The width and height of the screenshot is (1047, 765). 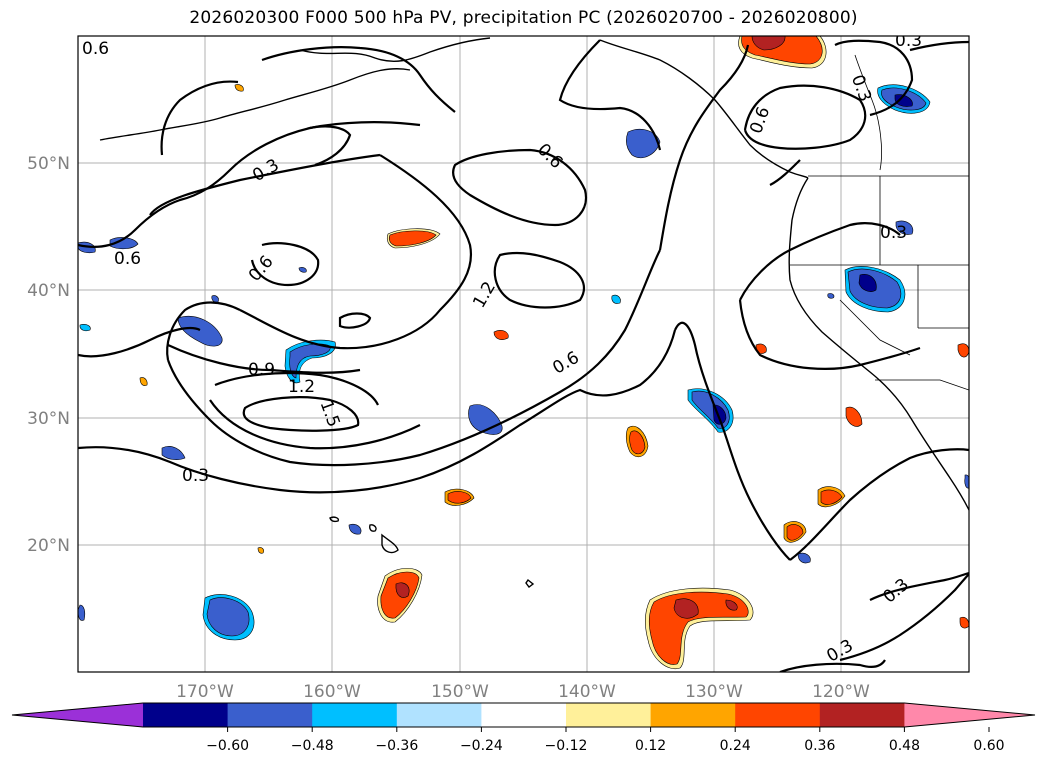 What do you see at coordinates (714, 692) in the screenshot?
I see `lon-label: 130°W` at bounding box center [714, 692].